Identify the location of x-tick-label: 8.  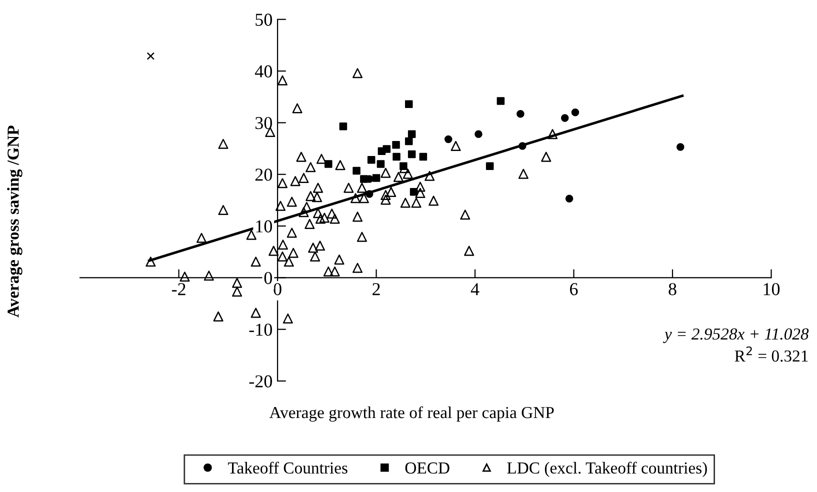
(672, 289).